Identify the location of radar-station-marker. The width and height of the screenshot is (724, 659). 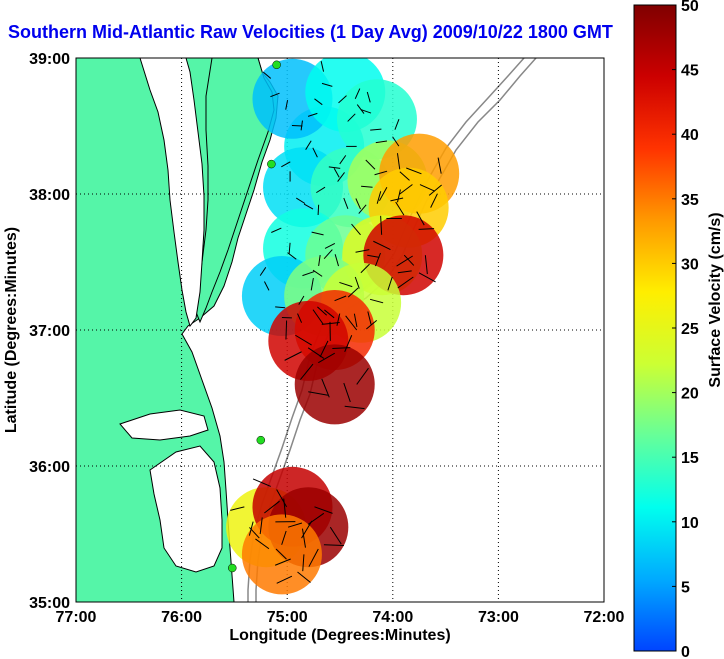
(261, 440).